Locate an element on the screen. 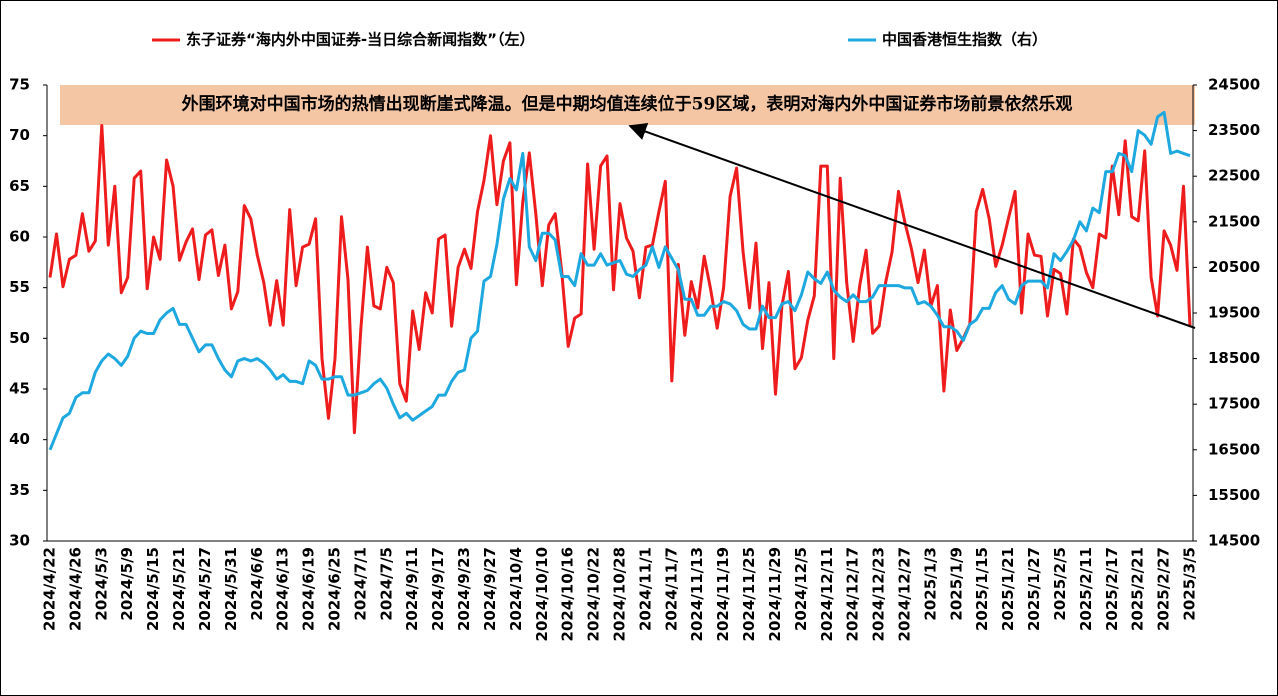 The height and width of the screenshot is (696, 1278). x-tick-label: 2024/6/6 is located at coordinates (257, 584).